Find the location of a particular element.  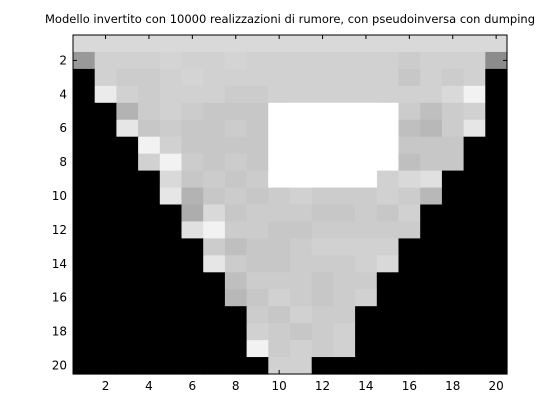

y-tick-label: 12 is located at coordinates (59, 230).